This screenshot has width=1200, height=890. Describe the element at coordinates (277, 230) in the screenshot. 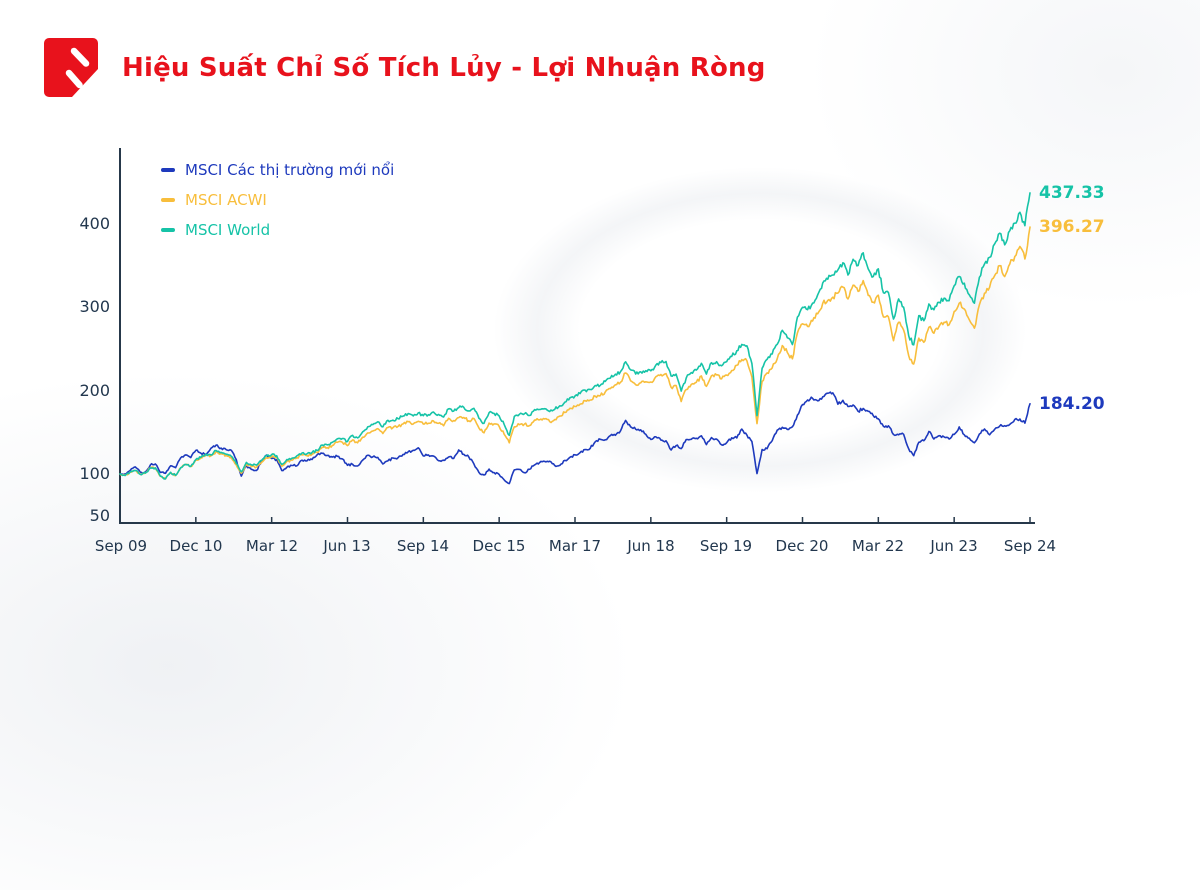

I see `legend-item-msci-world: MSCI World` at that location.